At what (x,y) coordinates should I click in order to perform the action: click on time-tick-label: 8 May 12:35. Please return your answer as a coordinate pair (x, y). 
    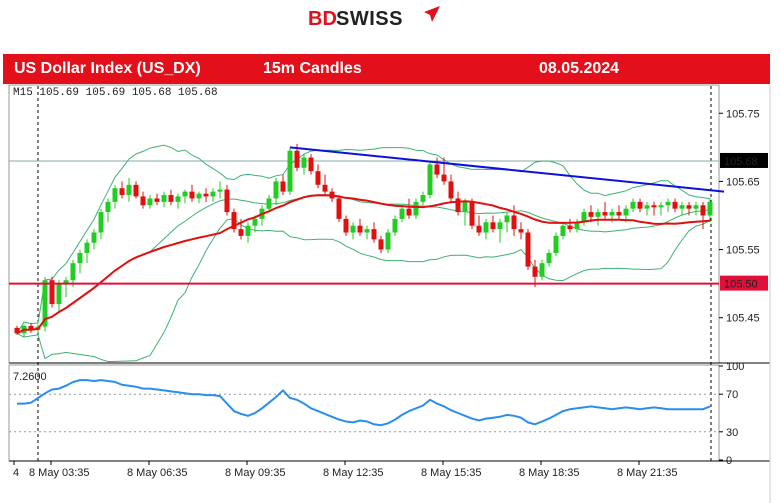
    Looking at the image, I should click on (353, 473).